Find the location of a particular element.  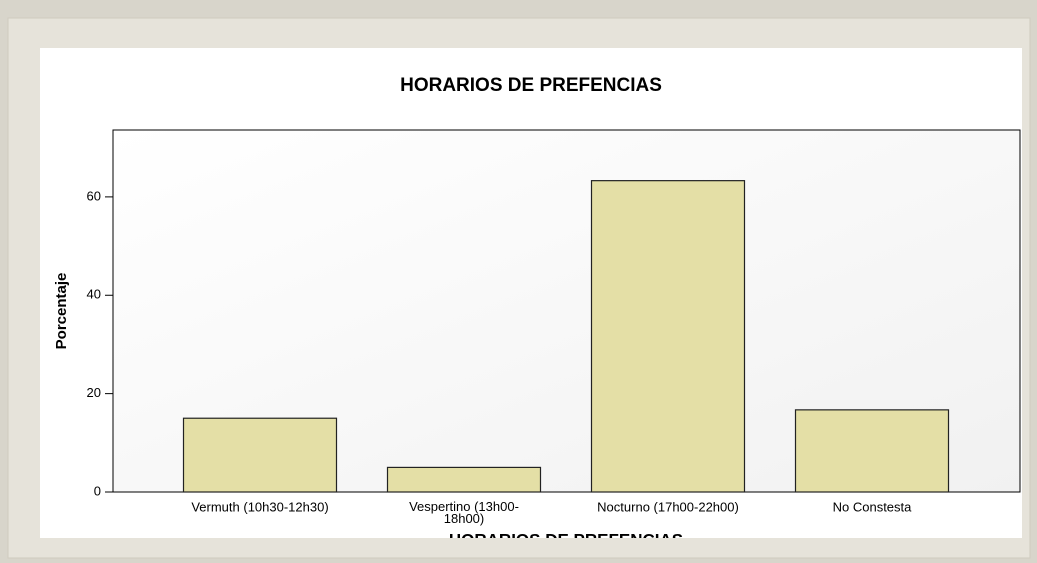

y-tick-label: 20 is located at coordinates (94, 392).